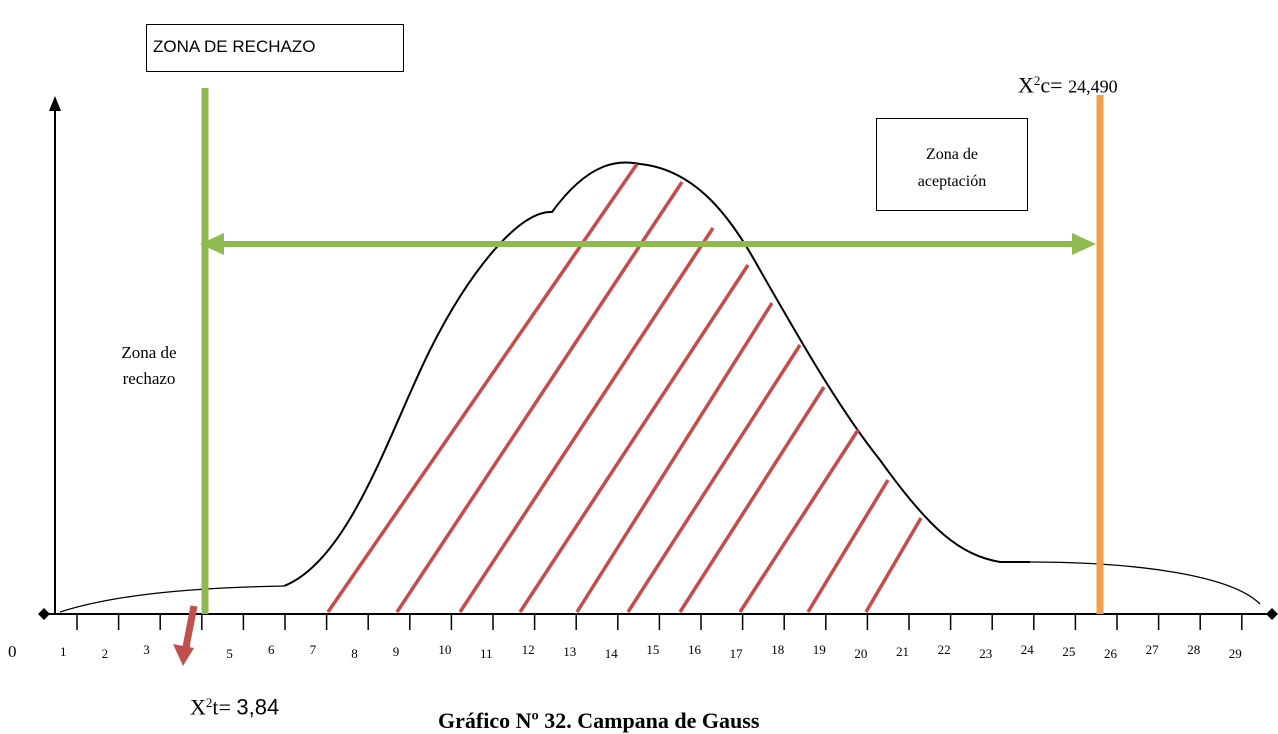 This screenshot has height=734, width=1278. What do you see at coordinates (599, 720) in the screenshot?
I see `figure-caption: Gráfico Nº 32. Campana de Gauss` at bounding box center [599, 720].